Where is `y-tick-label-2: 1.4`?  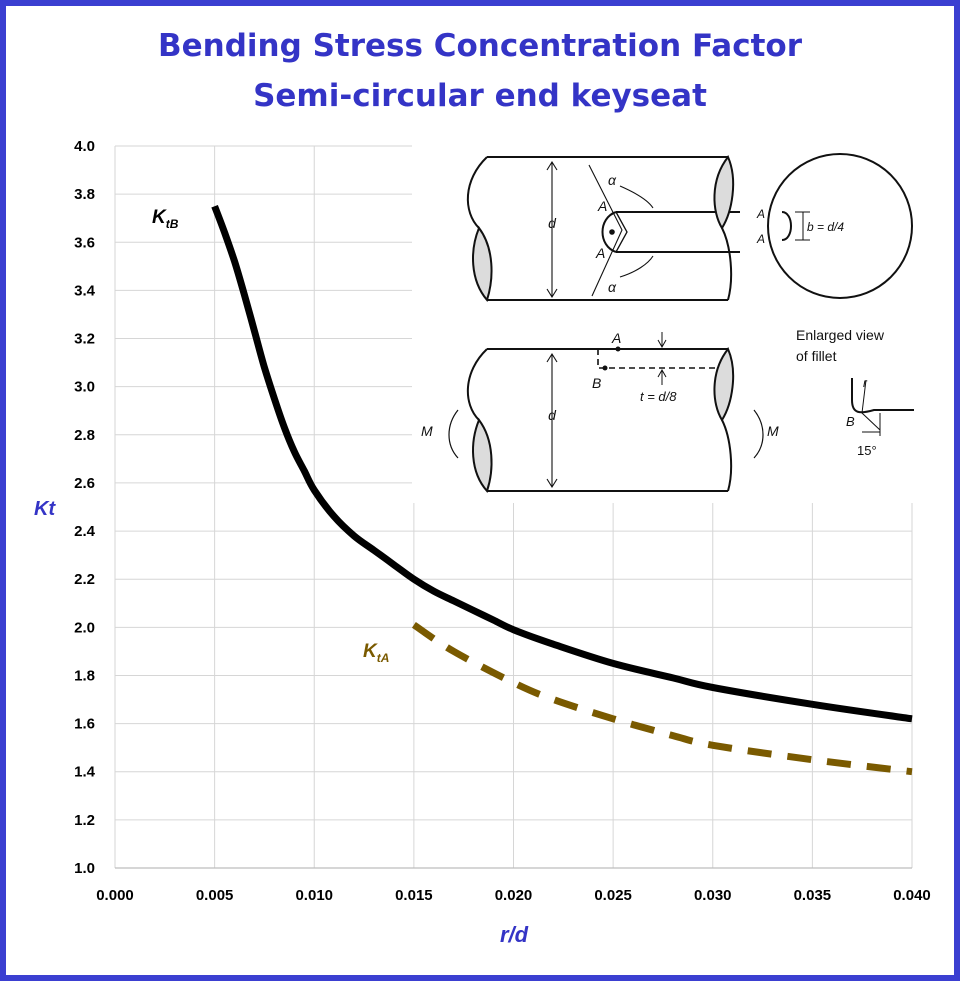 y-tick-label-2: 1.4 is located at coordinates (85, 772).